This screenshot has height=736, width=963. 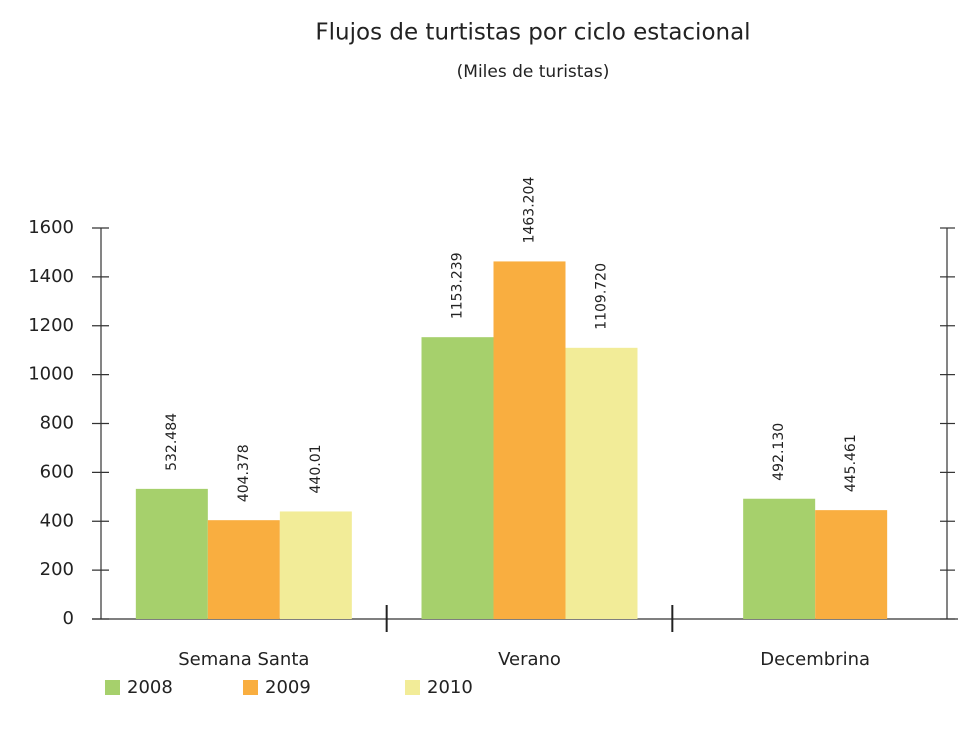 I want to click on y-tick-label: 0, so click(x=68, y=618).